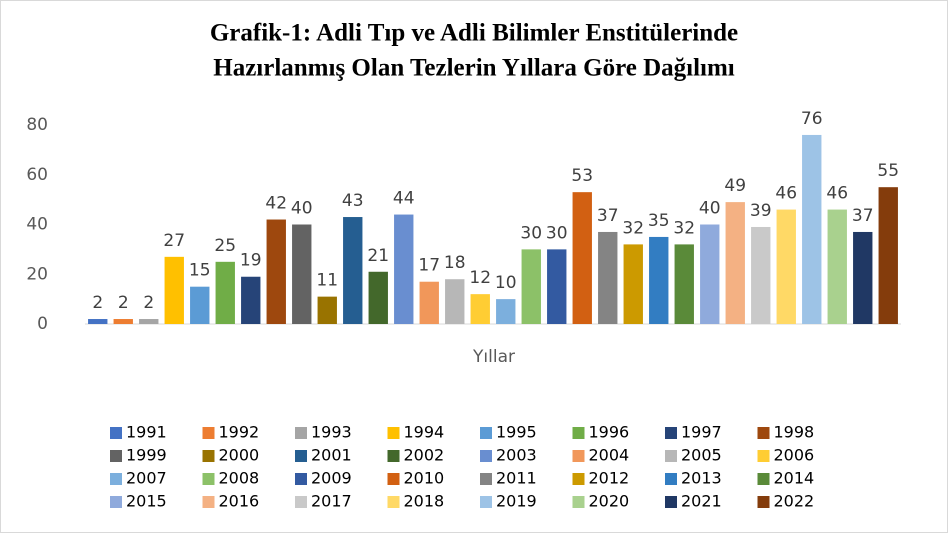 The width and height of the screenshot is (948, 533). I want to click on value-label: 15, so click(200, 271).